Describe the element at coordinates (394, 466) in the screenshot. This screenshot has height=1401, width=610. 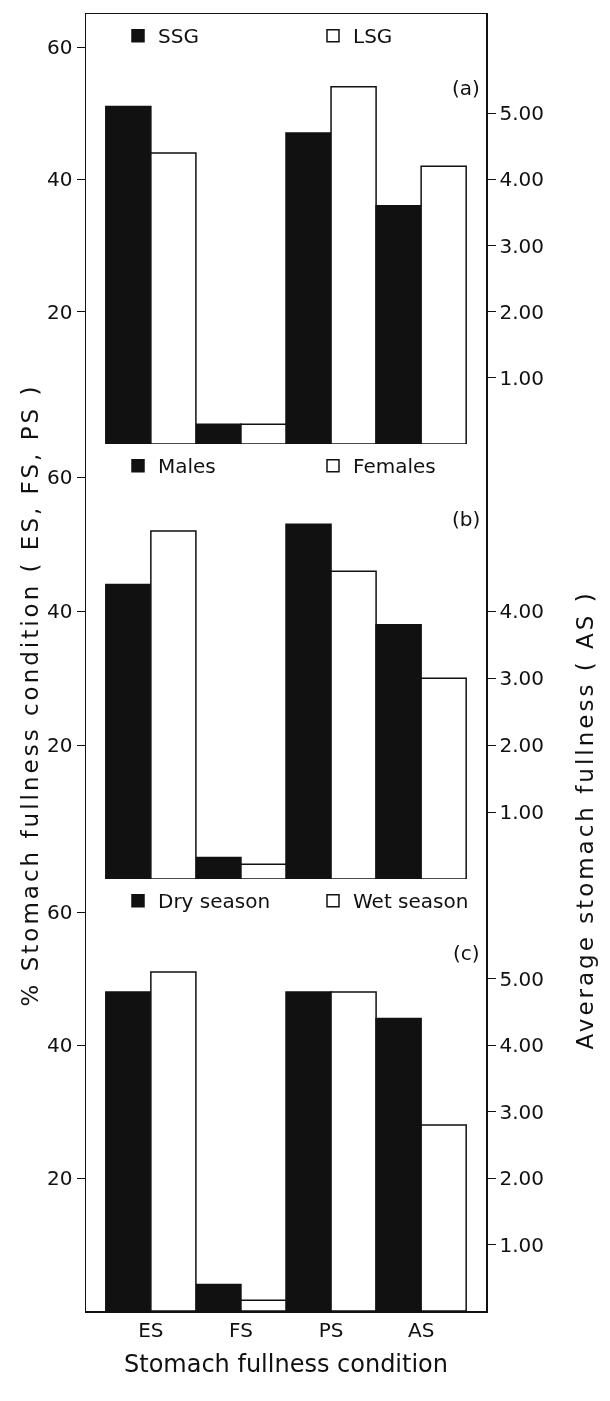
I see `legend-label: Females` at that location.